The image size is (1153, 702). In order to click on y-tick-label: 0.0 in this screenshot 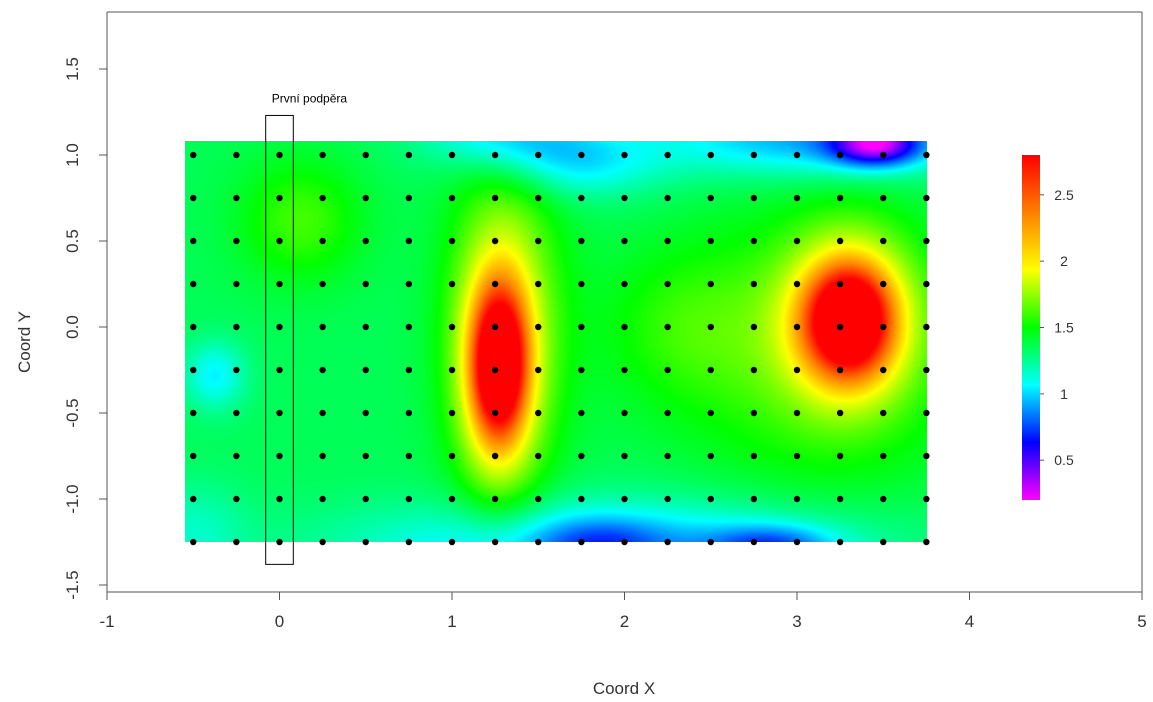, I will do `click(72, 327)`.